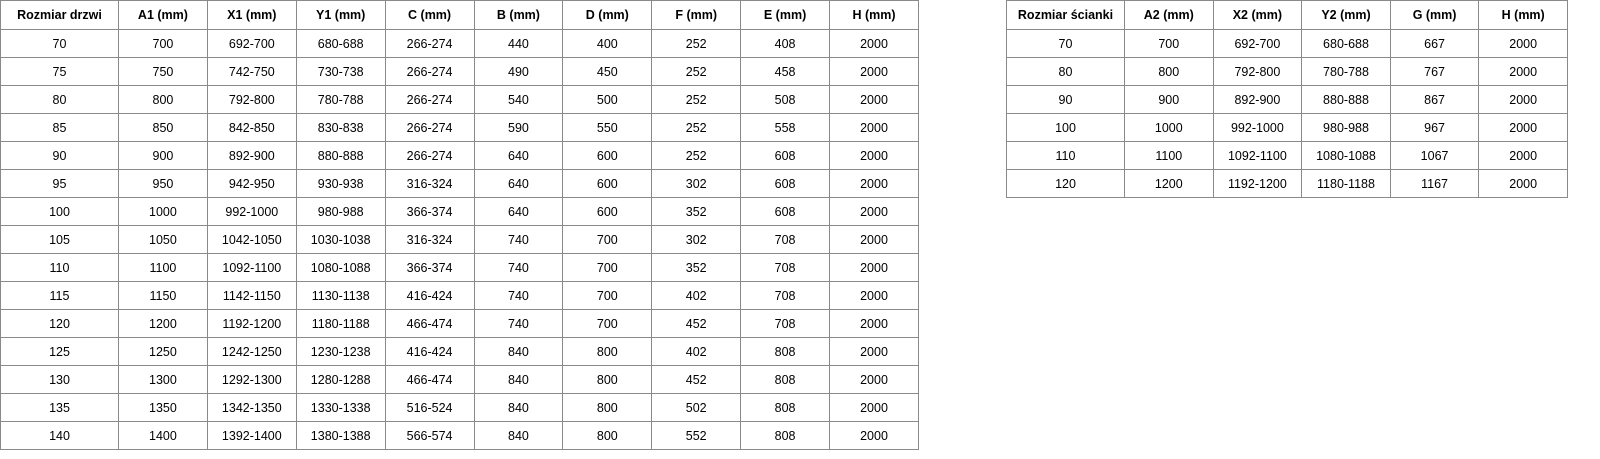  I want to click on column-header: Y1 (mm), so click(340, 15).